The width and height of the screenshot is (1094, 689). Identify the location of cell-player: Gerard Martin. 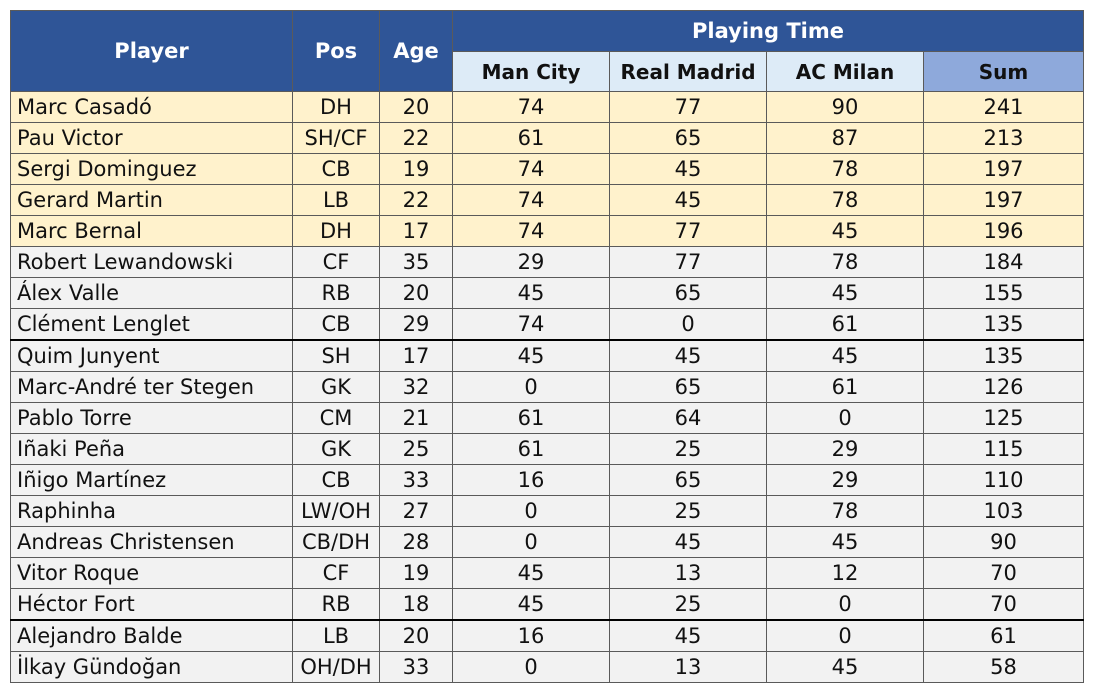
(151, 200).